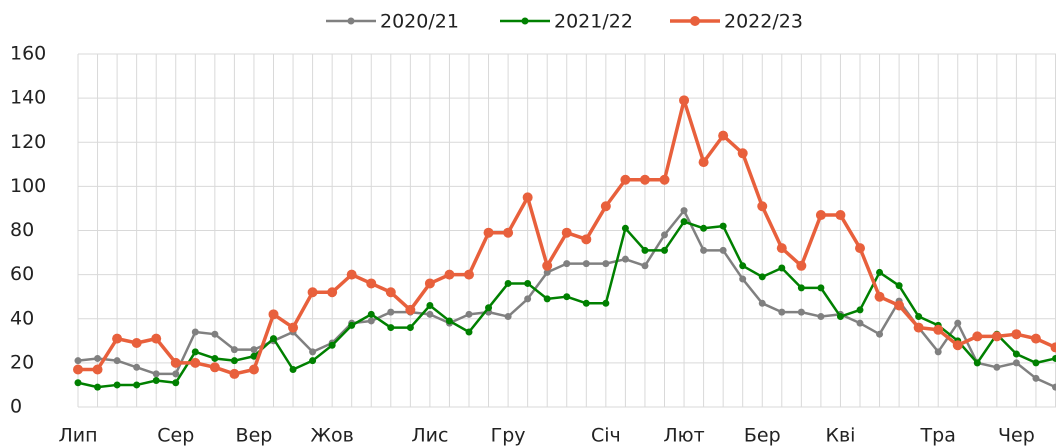 The height and width of the screenshot is (448, 1056). I want to click on y-tick-label: 60, so click(22, 274).